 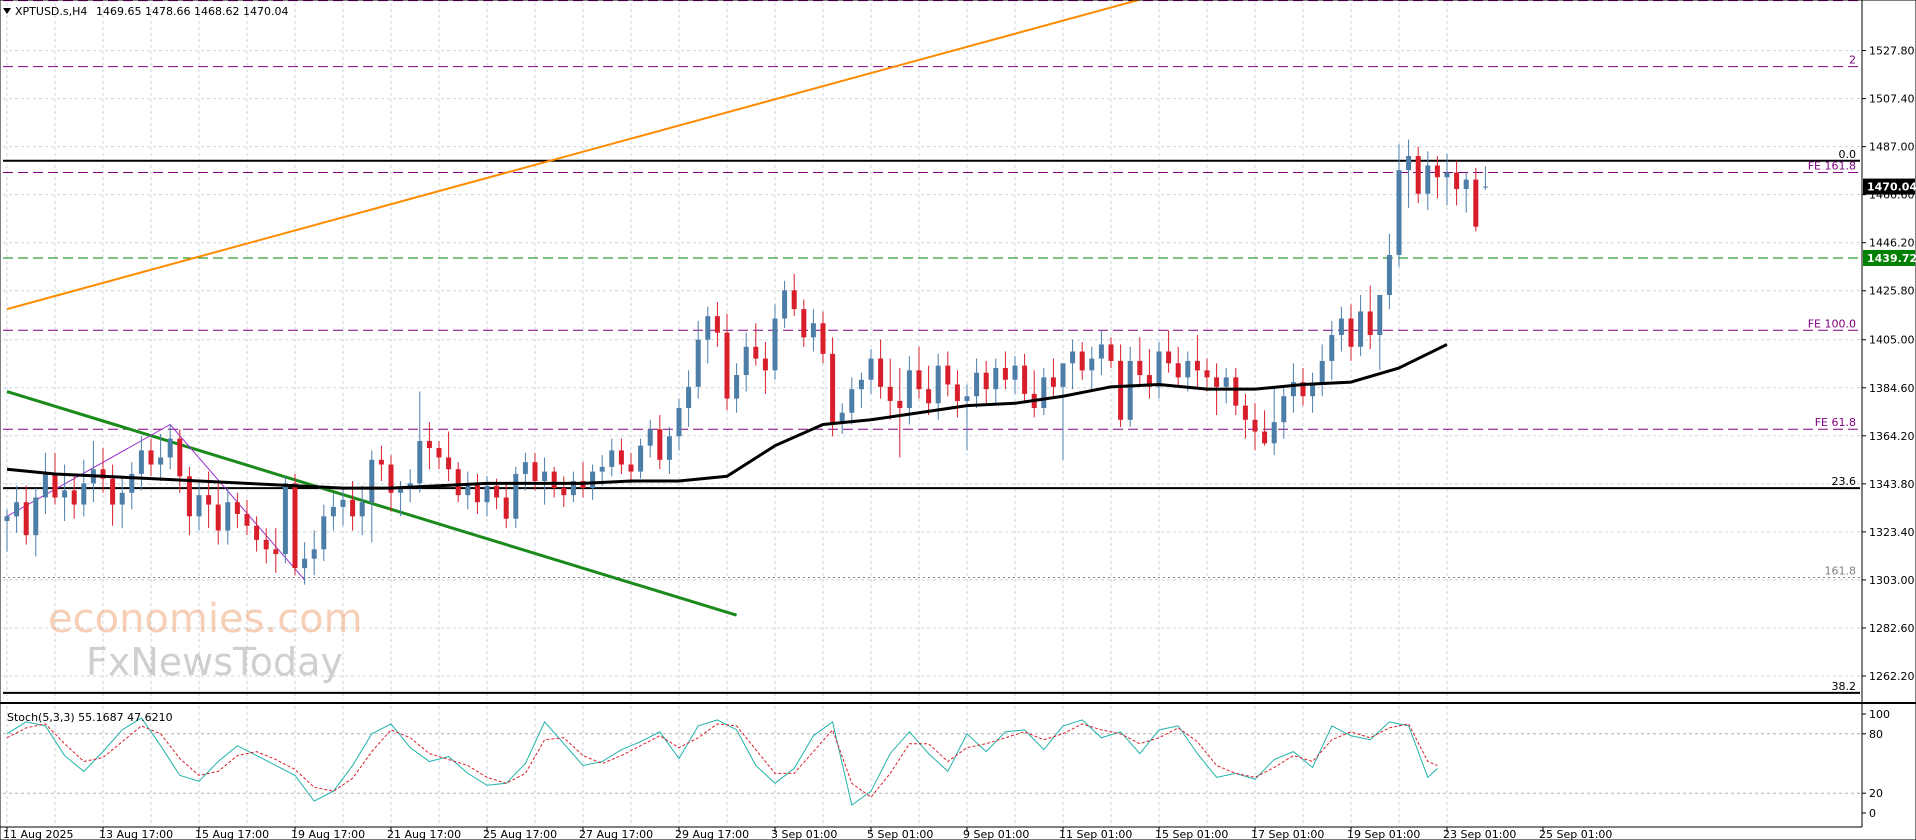 I want to click on time-tick-label: 5 Sep 01:00, so click(x=900, y=834).